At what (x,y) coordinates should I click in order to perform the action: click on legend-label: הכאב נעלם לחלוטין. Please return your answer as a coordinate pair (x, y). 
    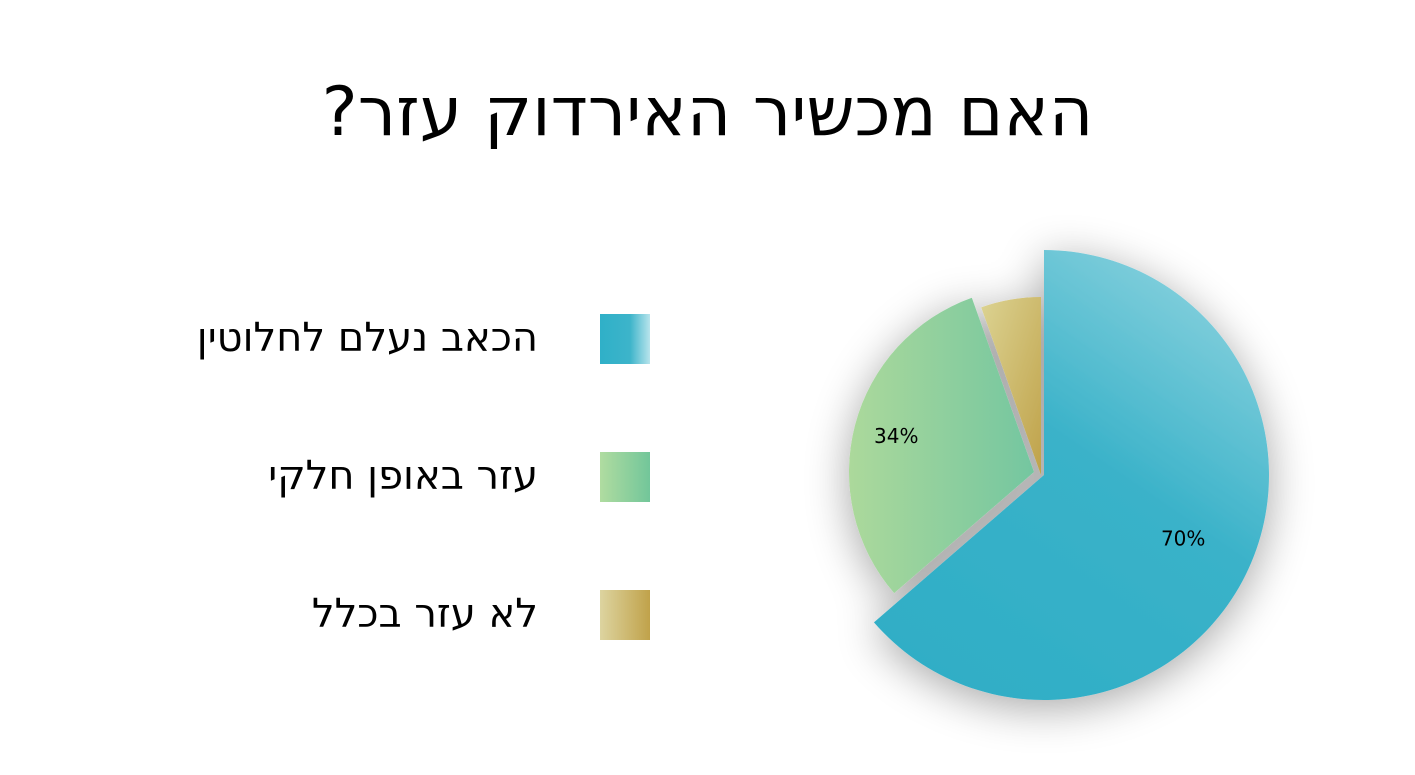
    Looking at the image, I should click on (367, 338).